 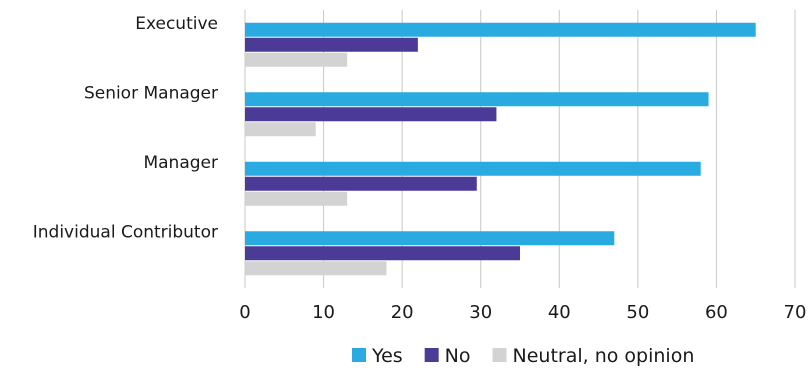 I want to click on legend-label-yes: Yes, so click(x=387, y=356).